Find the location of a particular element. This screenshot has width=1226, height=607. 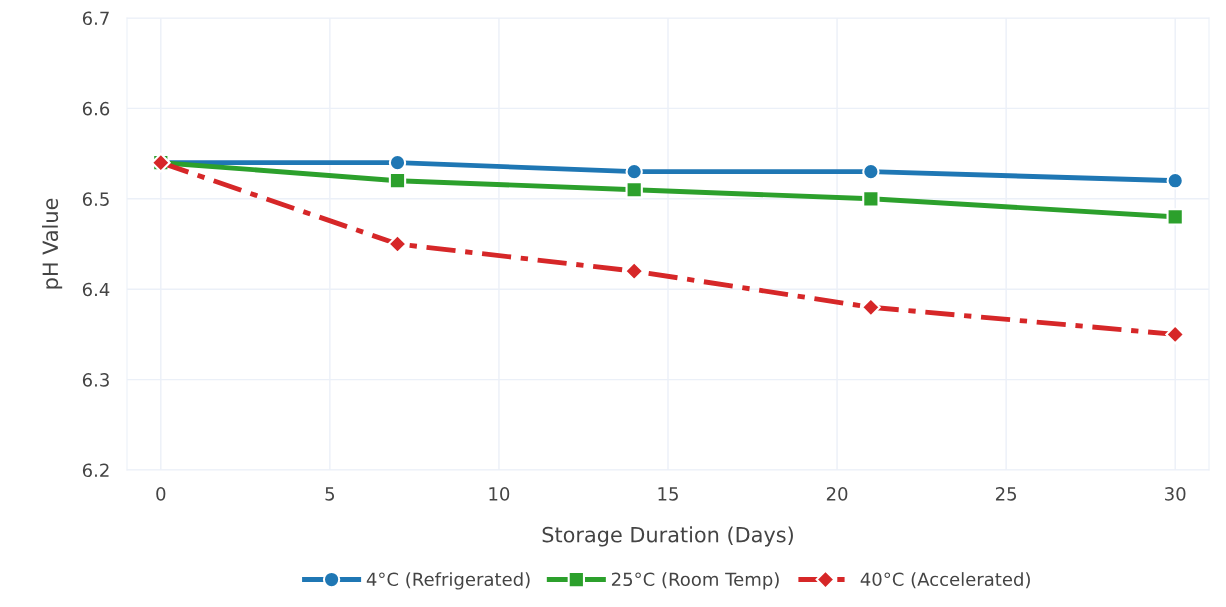

legend-label: 25°C (Room Temp) is located at coordinates (695, 581).